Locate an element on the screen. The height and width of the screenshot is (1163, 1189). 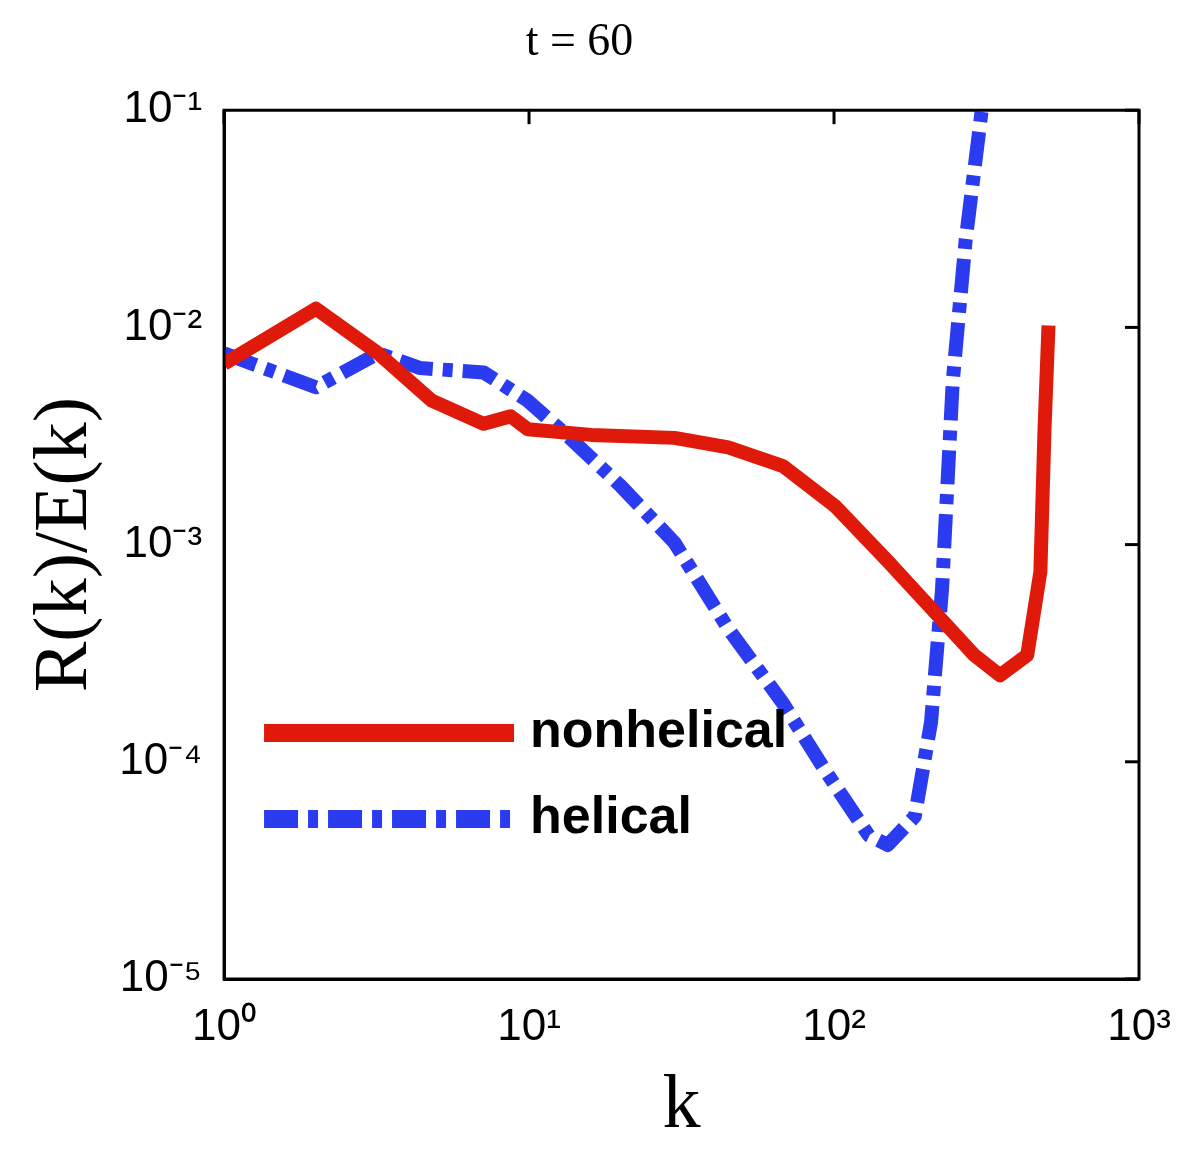
x-tick-label: 10¹ is located at coordinates (529, 1024).